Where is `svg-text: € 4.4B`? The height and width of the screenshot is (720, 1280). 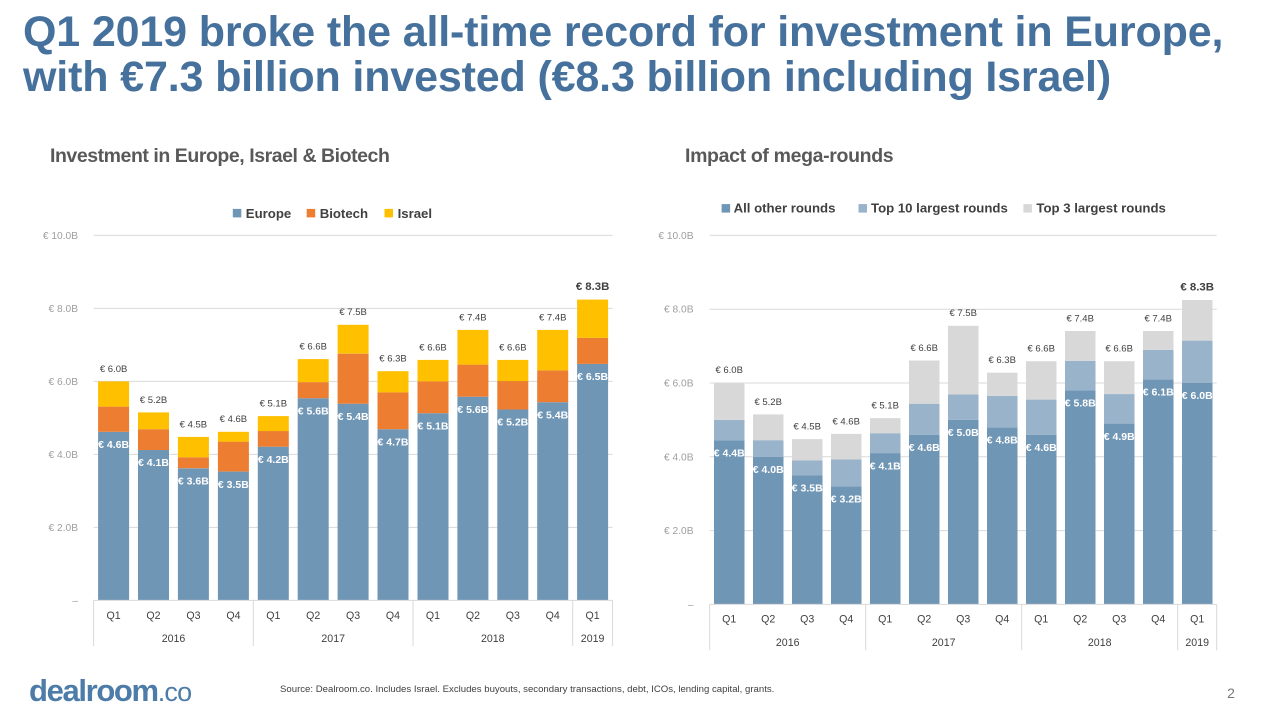
svg-text: € 4.4B is located at coordinates (729, 453).